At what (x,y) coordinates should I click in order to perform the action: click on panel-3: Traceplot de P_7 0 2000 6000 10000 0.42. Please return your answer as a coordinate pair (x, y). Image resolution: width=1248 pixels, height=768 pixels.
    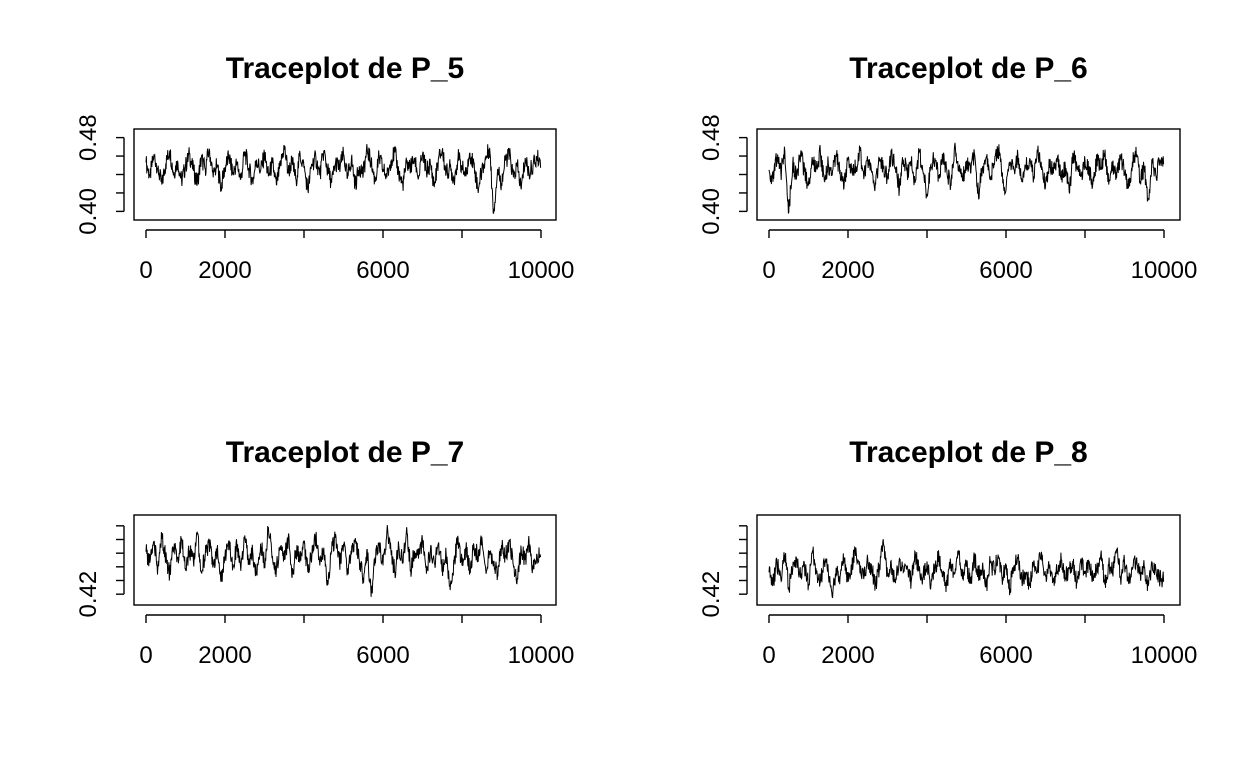
    Looking at the image, I should click on (324, 552).